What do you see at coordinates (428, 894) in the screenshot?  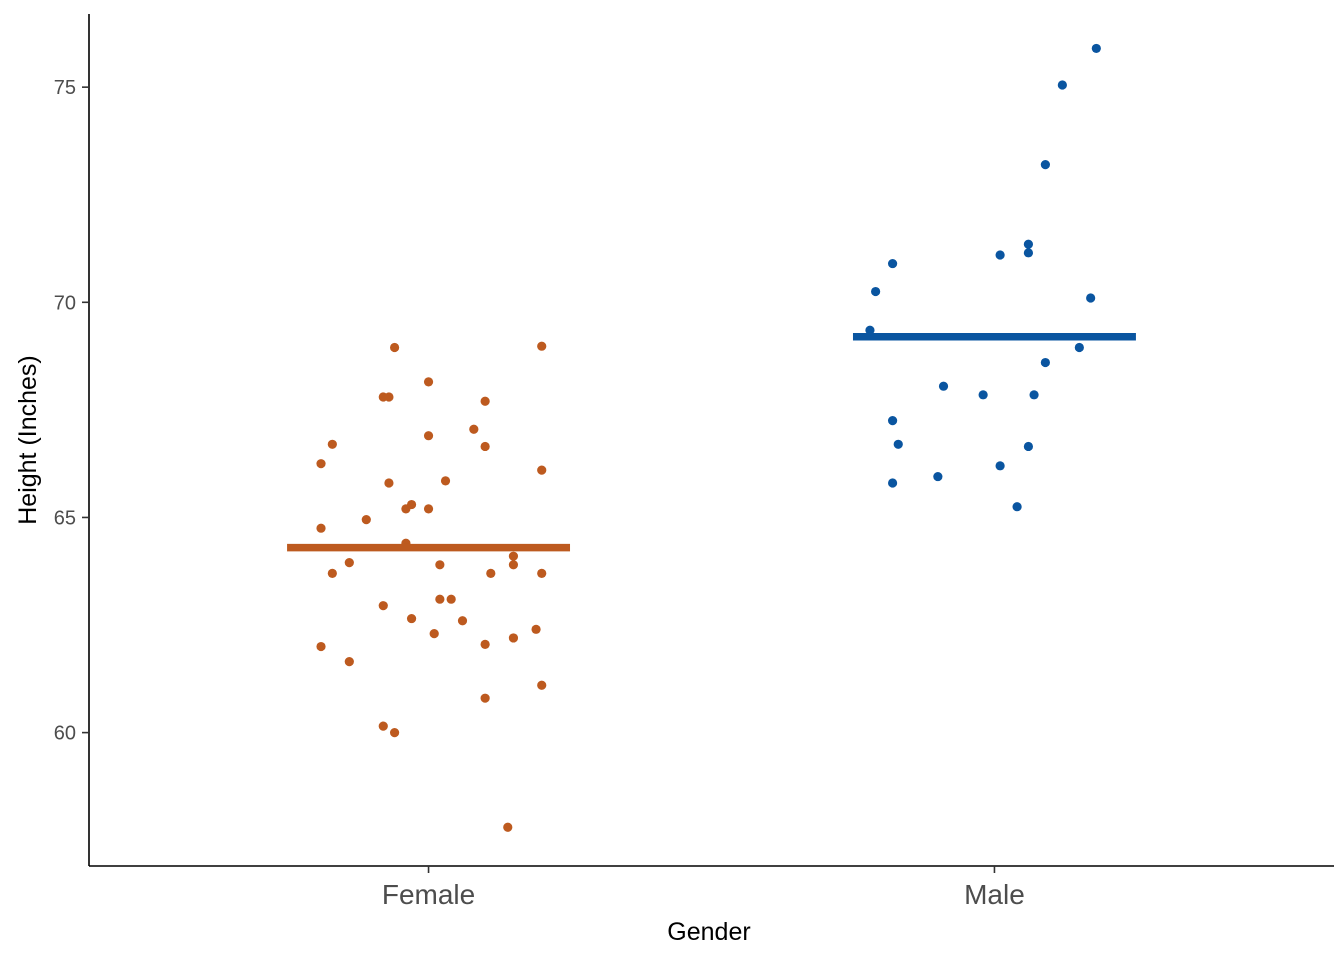 I see `x-tick-label: Female` at bounding box center [428, 894].